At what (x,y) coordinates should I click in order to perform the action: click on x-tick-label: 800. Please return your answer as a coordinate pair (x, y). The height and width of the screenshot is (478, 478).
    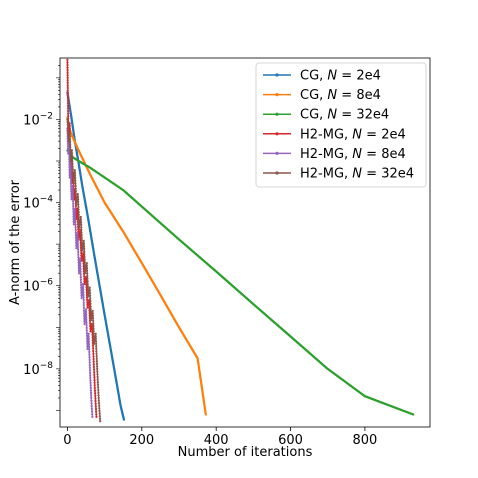
    Looking at the image, I should click on (365, 440).